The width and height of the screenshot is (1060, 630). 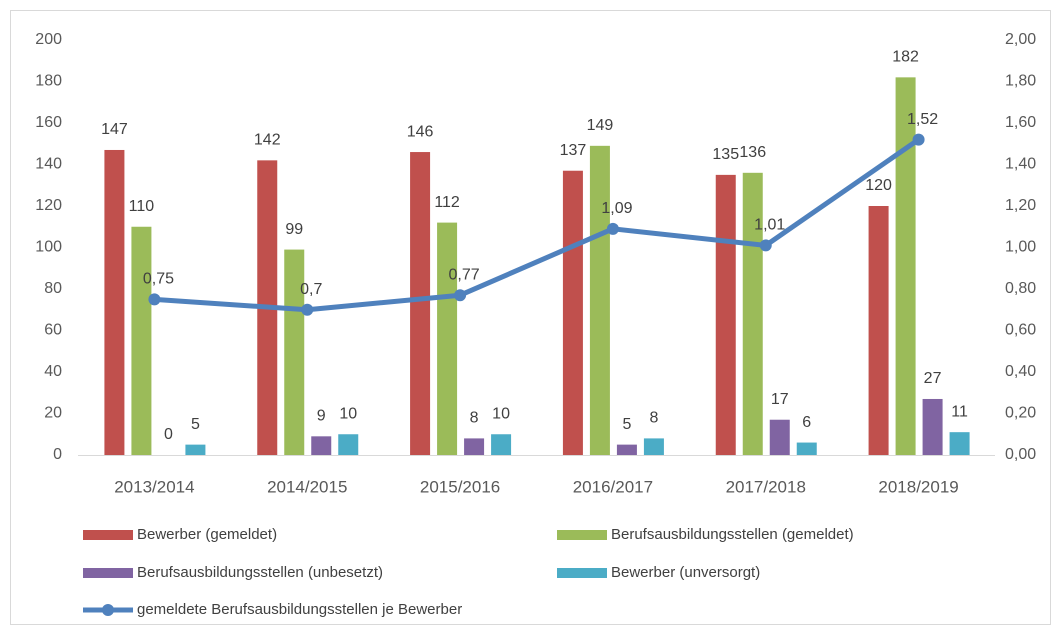 I want to click on y-tick-label: 60, so click(x=53, y=330).